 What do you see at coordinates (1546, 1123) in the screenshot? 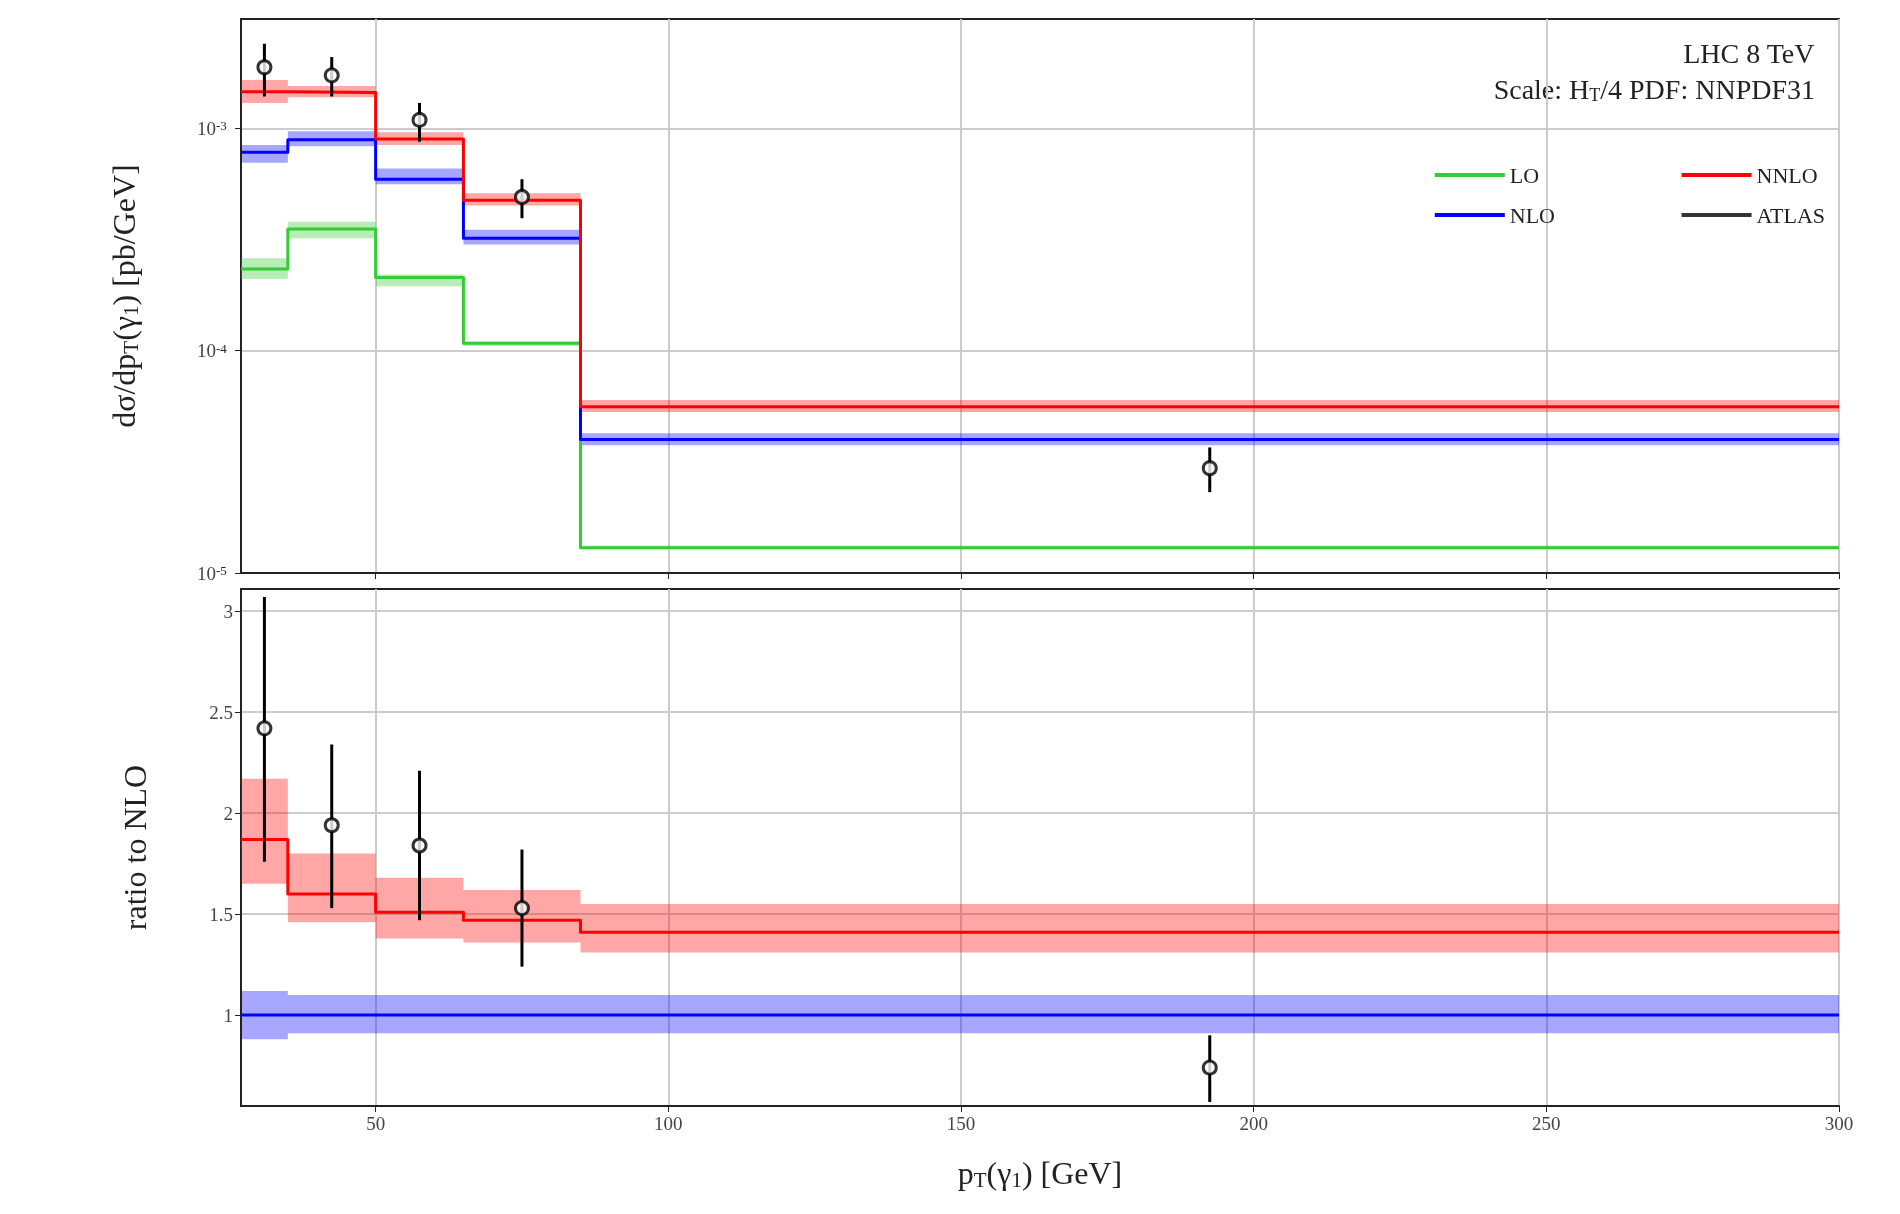
I see `x-tick-label: 250` at bounding box center [1546, 1123].